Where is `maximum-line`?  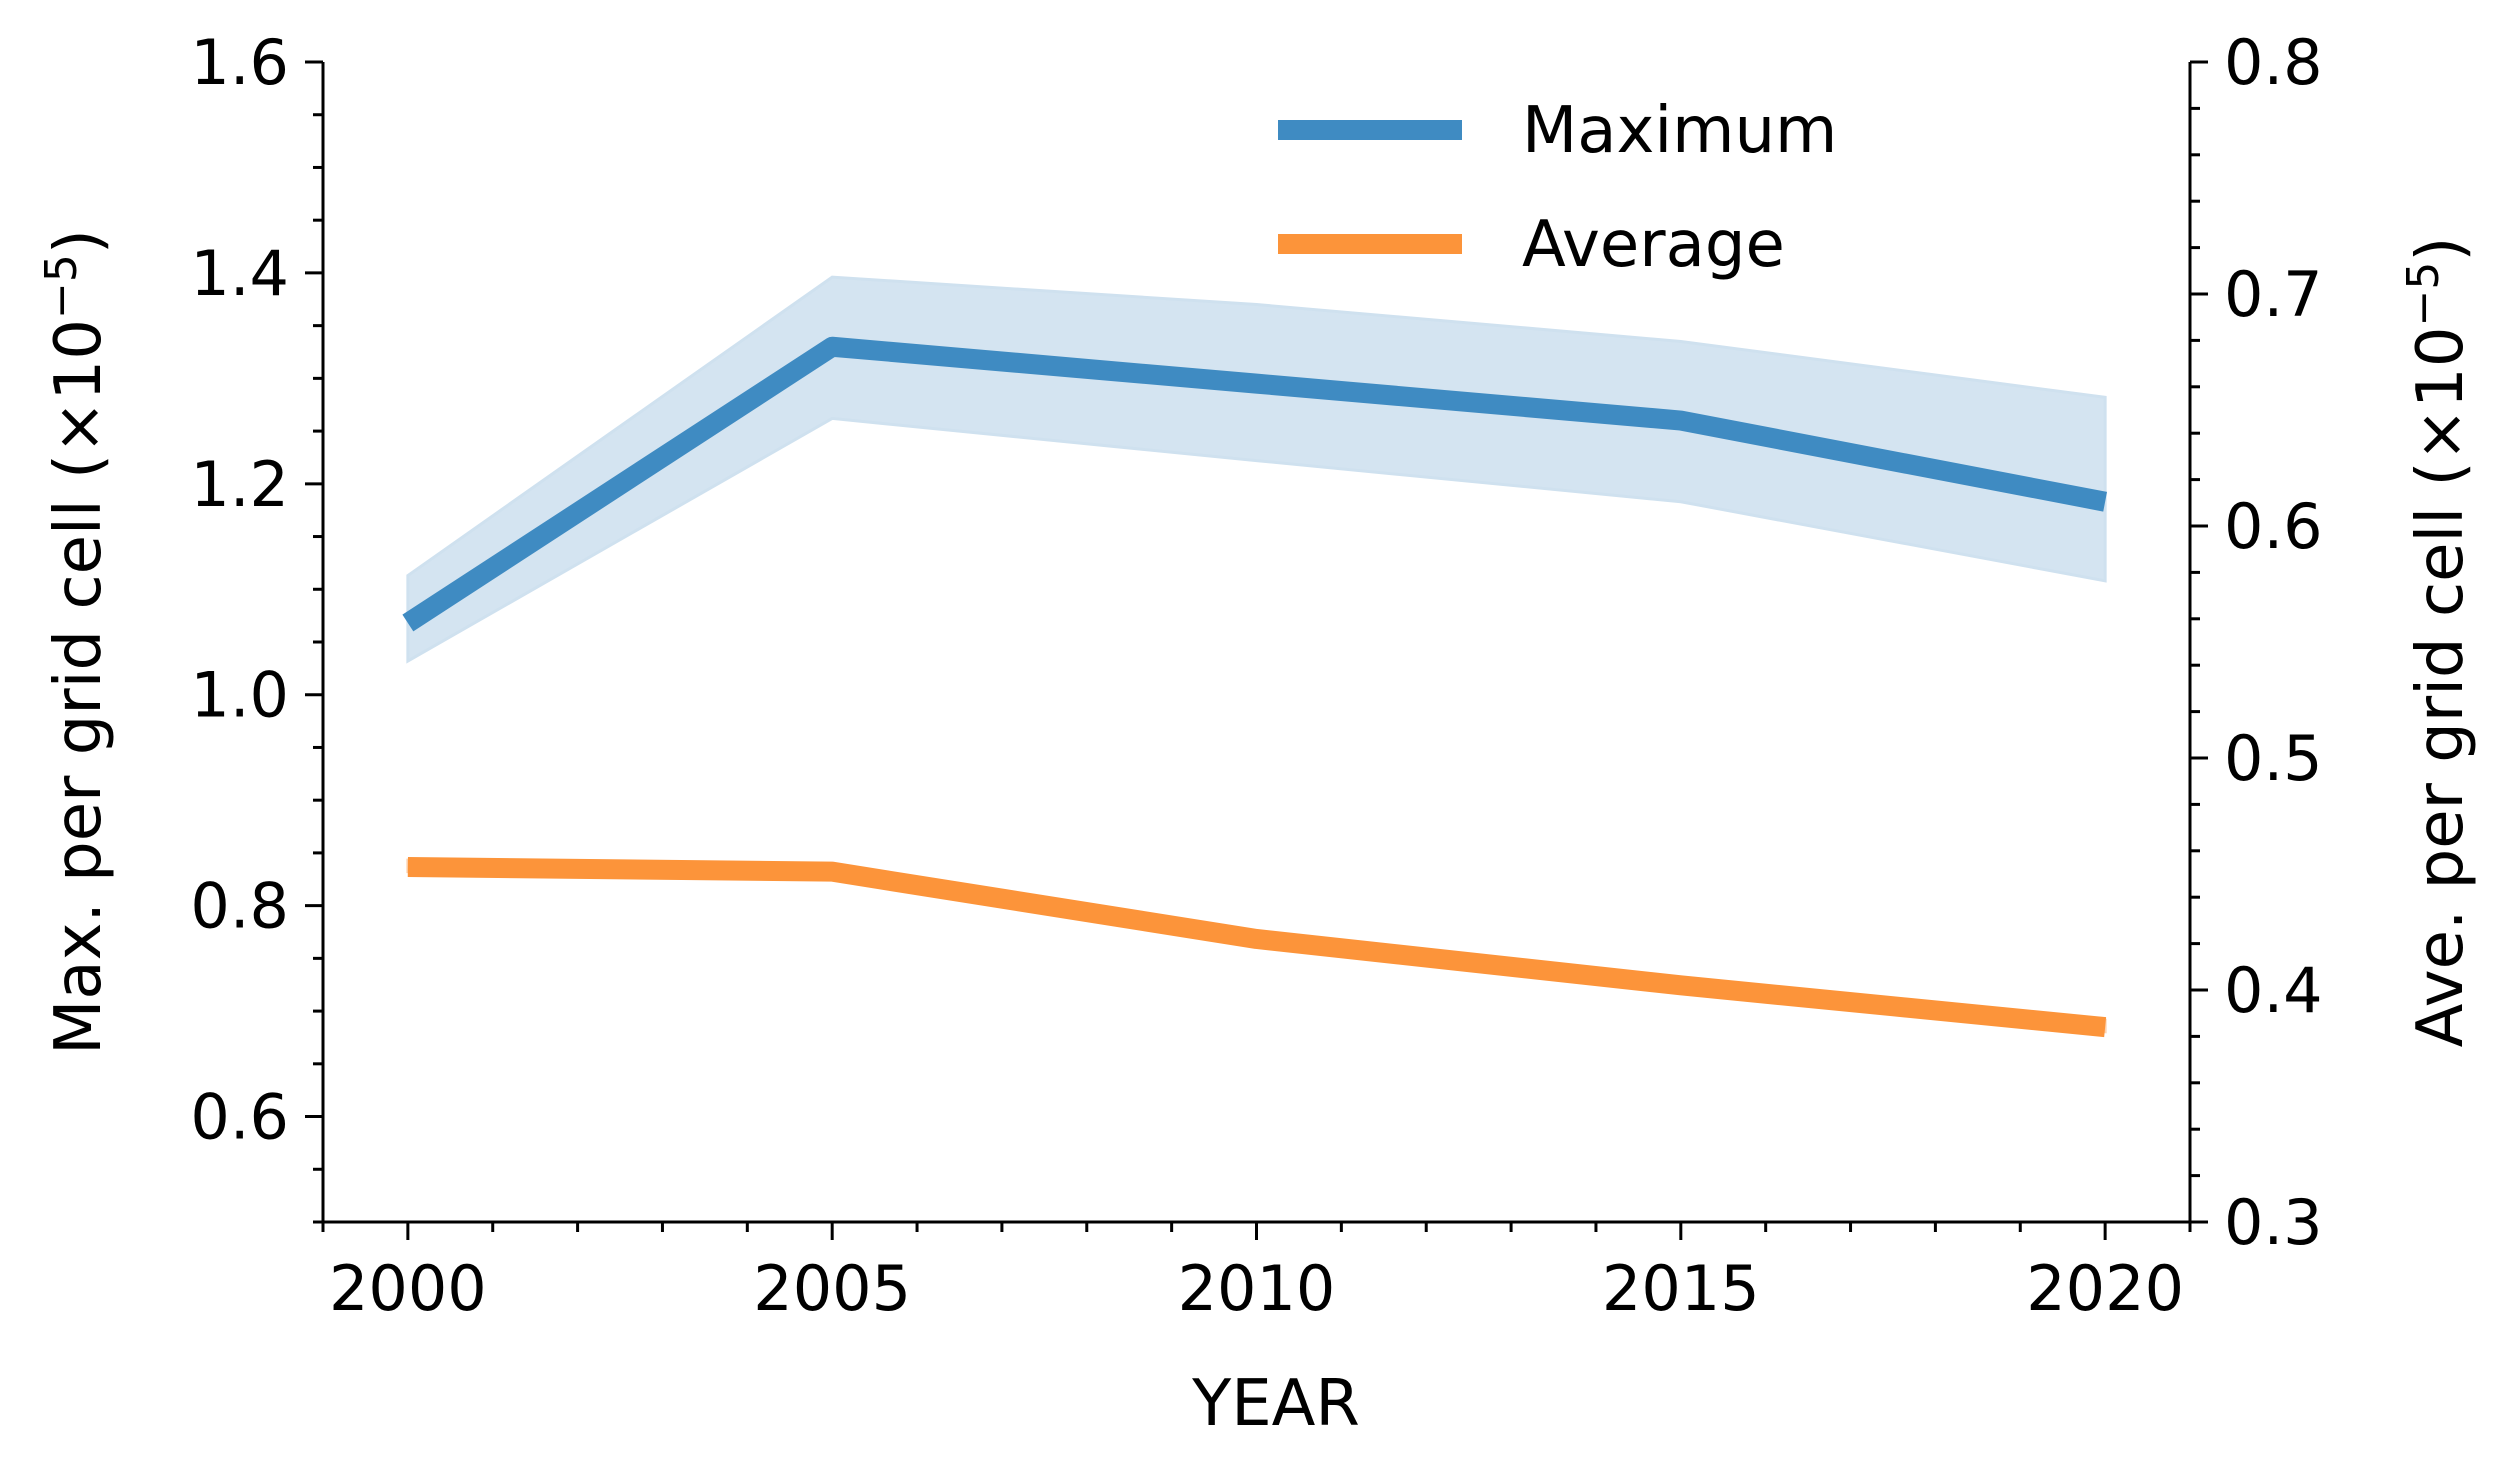 maximum-line is located at coordinates (1255, 484).